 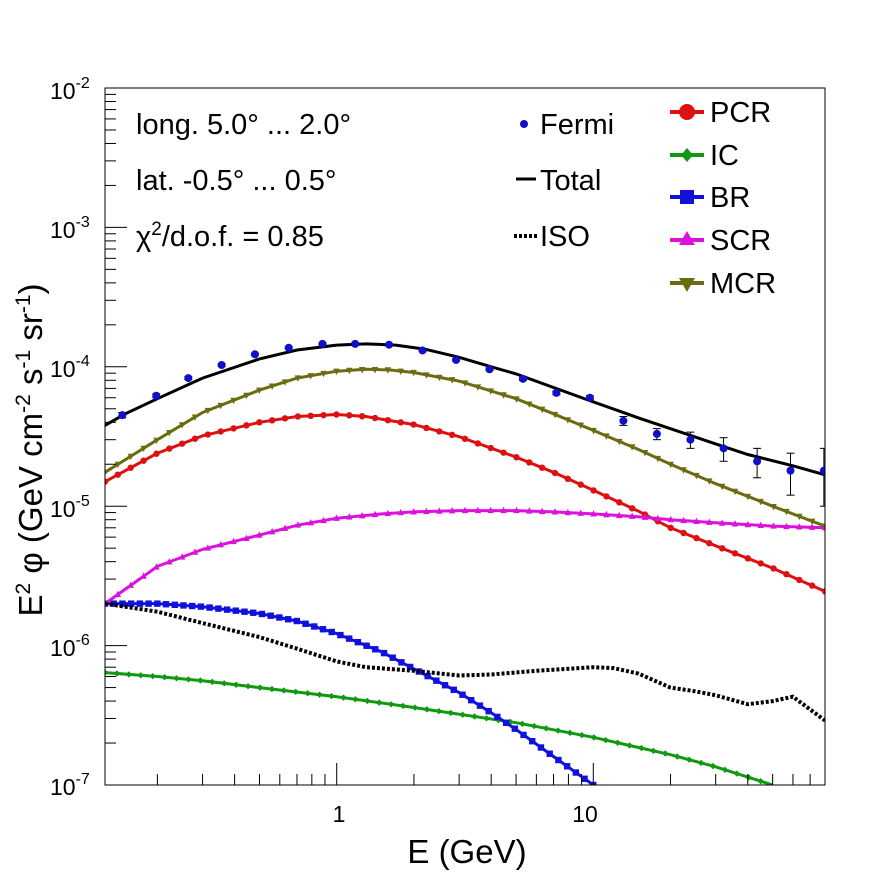 What do you see at coordinates (465, 662) in the screenshot?
I see `series-line-iso` at bounding box center [465, 662].